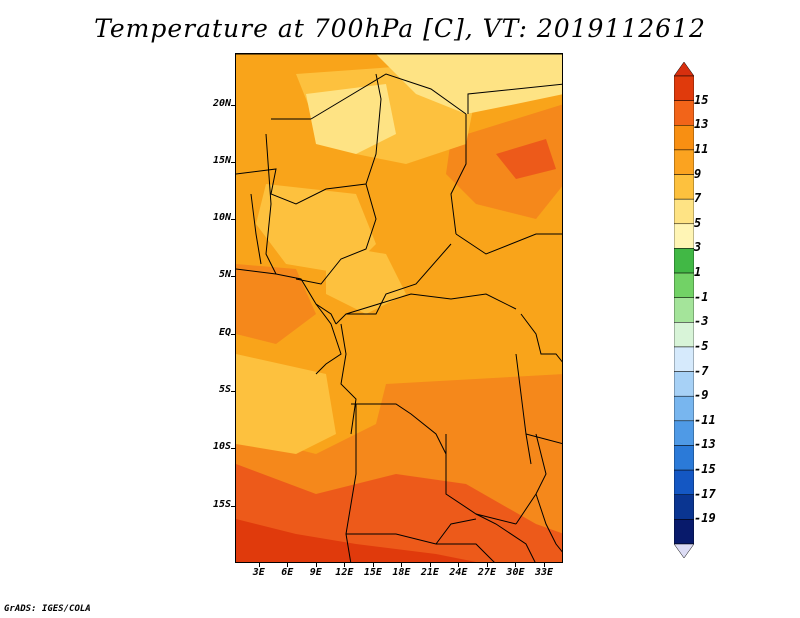  I want to click on colorbar-label: 11, so click(701, 148).